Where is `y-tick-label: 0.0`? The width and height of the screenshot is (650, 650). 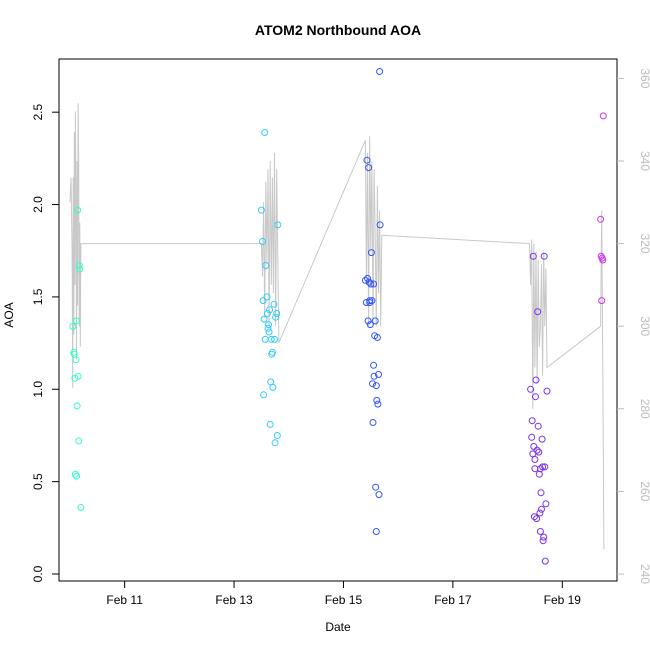 y-tick-label: 0.0 is located at coordinates (38, 573).